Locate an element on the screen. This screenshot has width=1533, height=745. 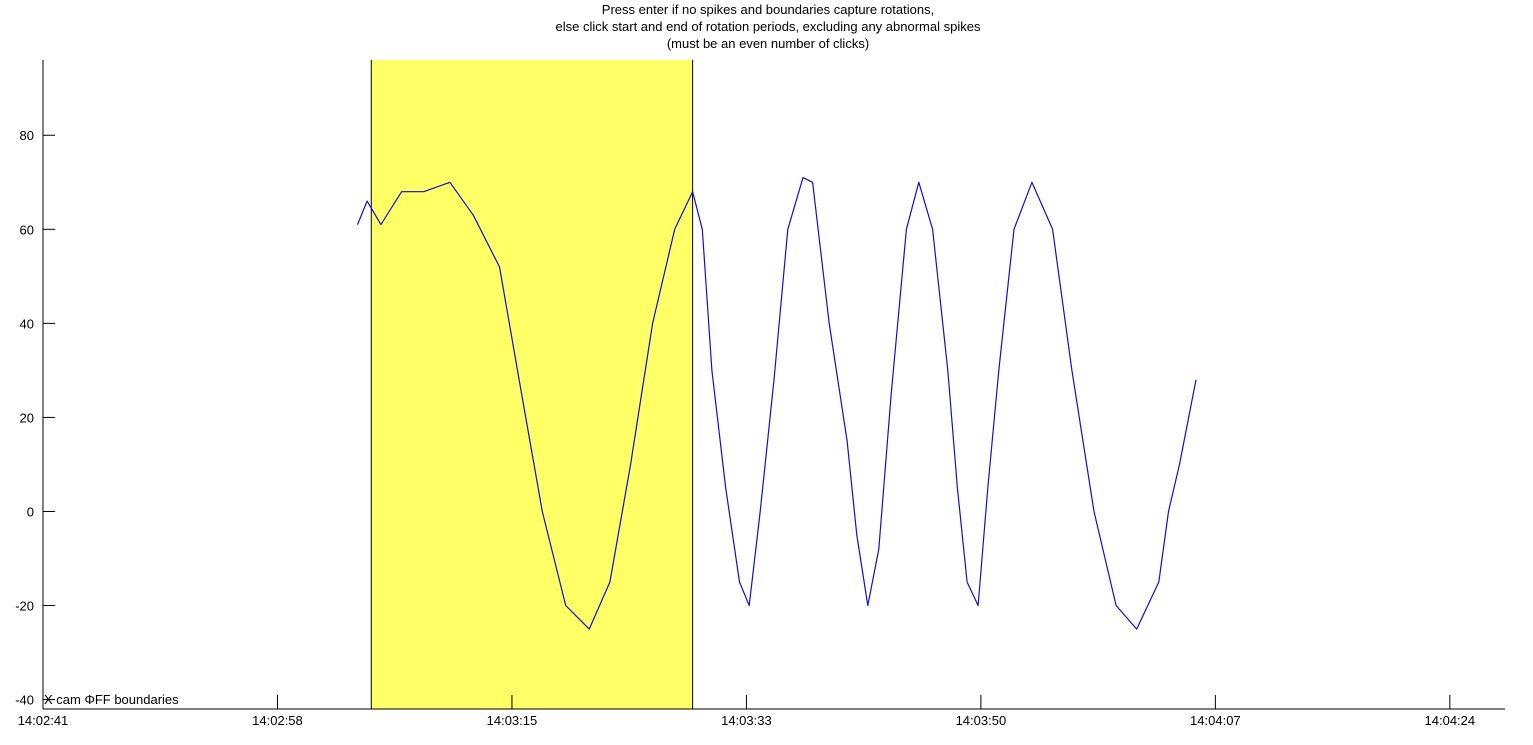
corner-label: X cam ΦFF boundaries is located at coordinates (111, 699).